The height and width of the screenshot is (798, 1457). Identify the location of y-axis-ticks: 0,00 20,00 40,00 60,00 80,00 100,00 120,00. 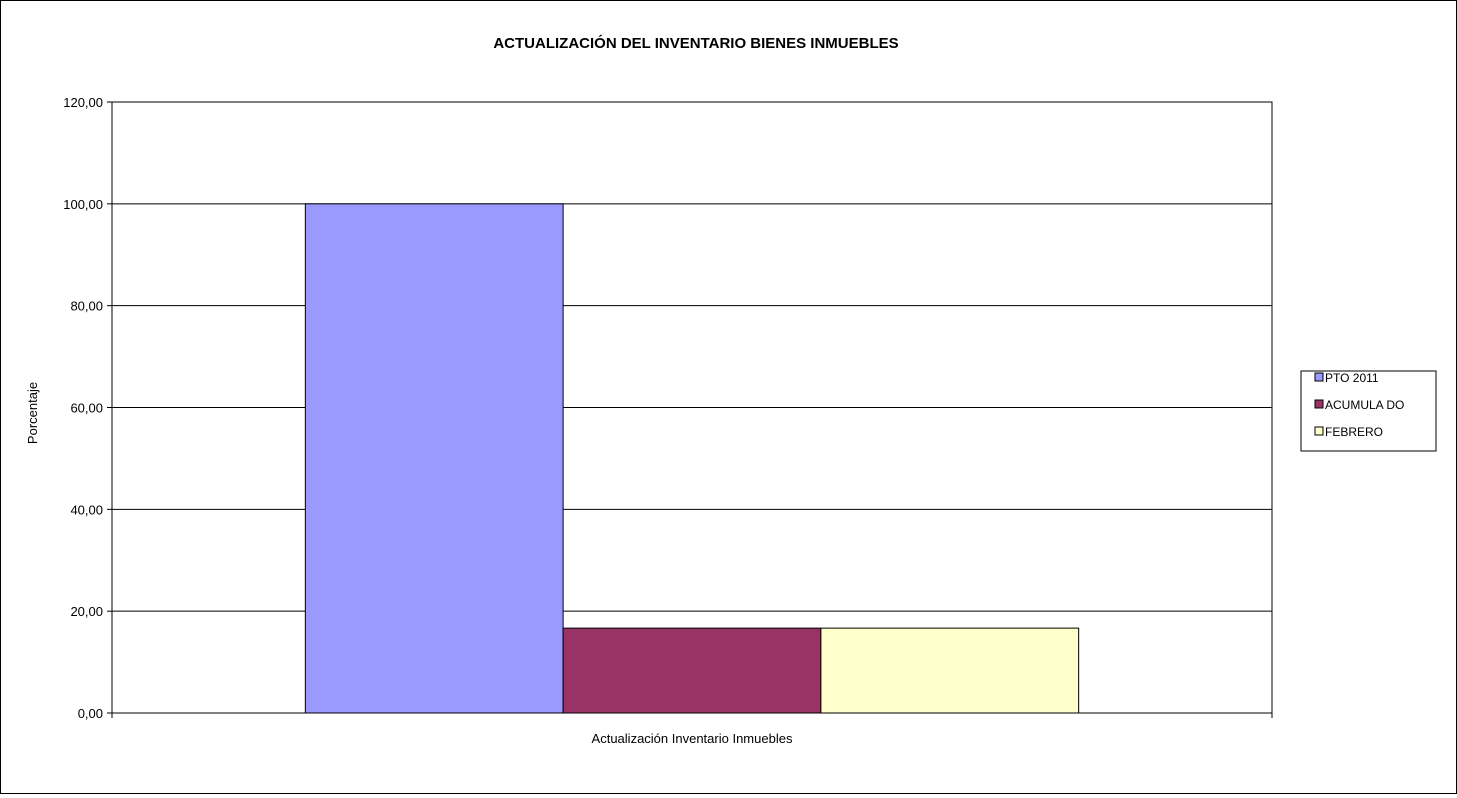
(87, 408).